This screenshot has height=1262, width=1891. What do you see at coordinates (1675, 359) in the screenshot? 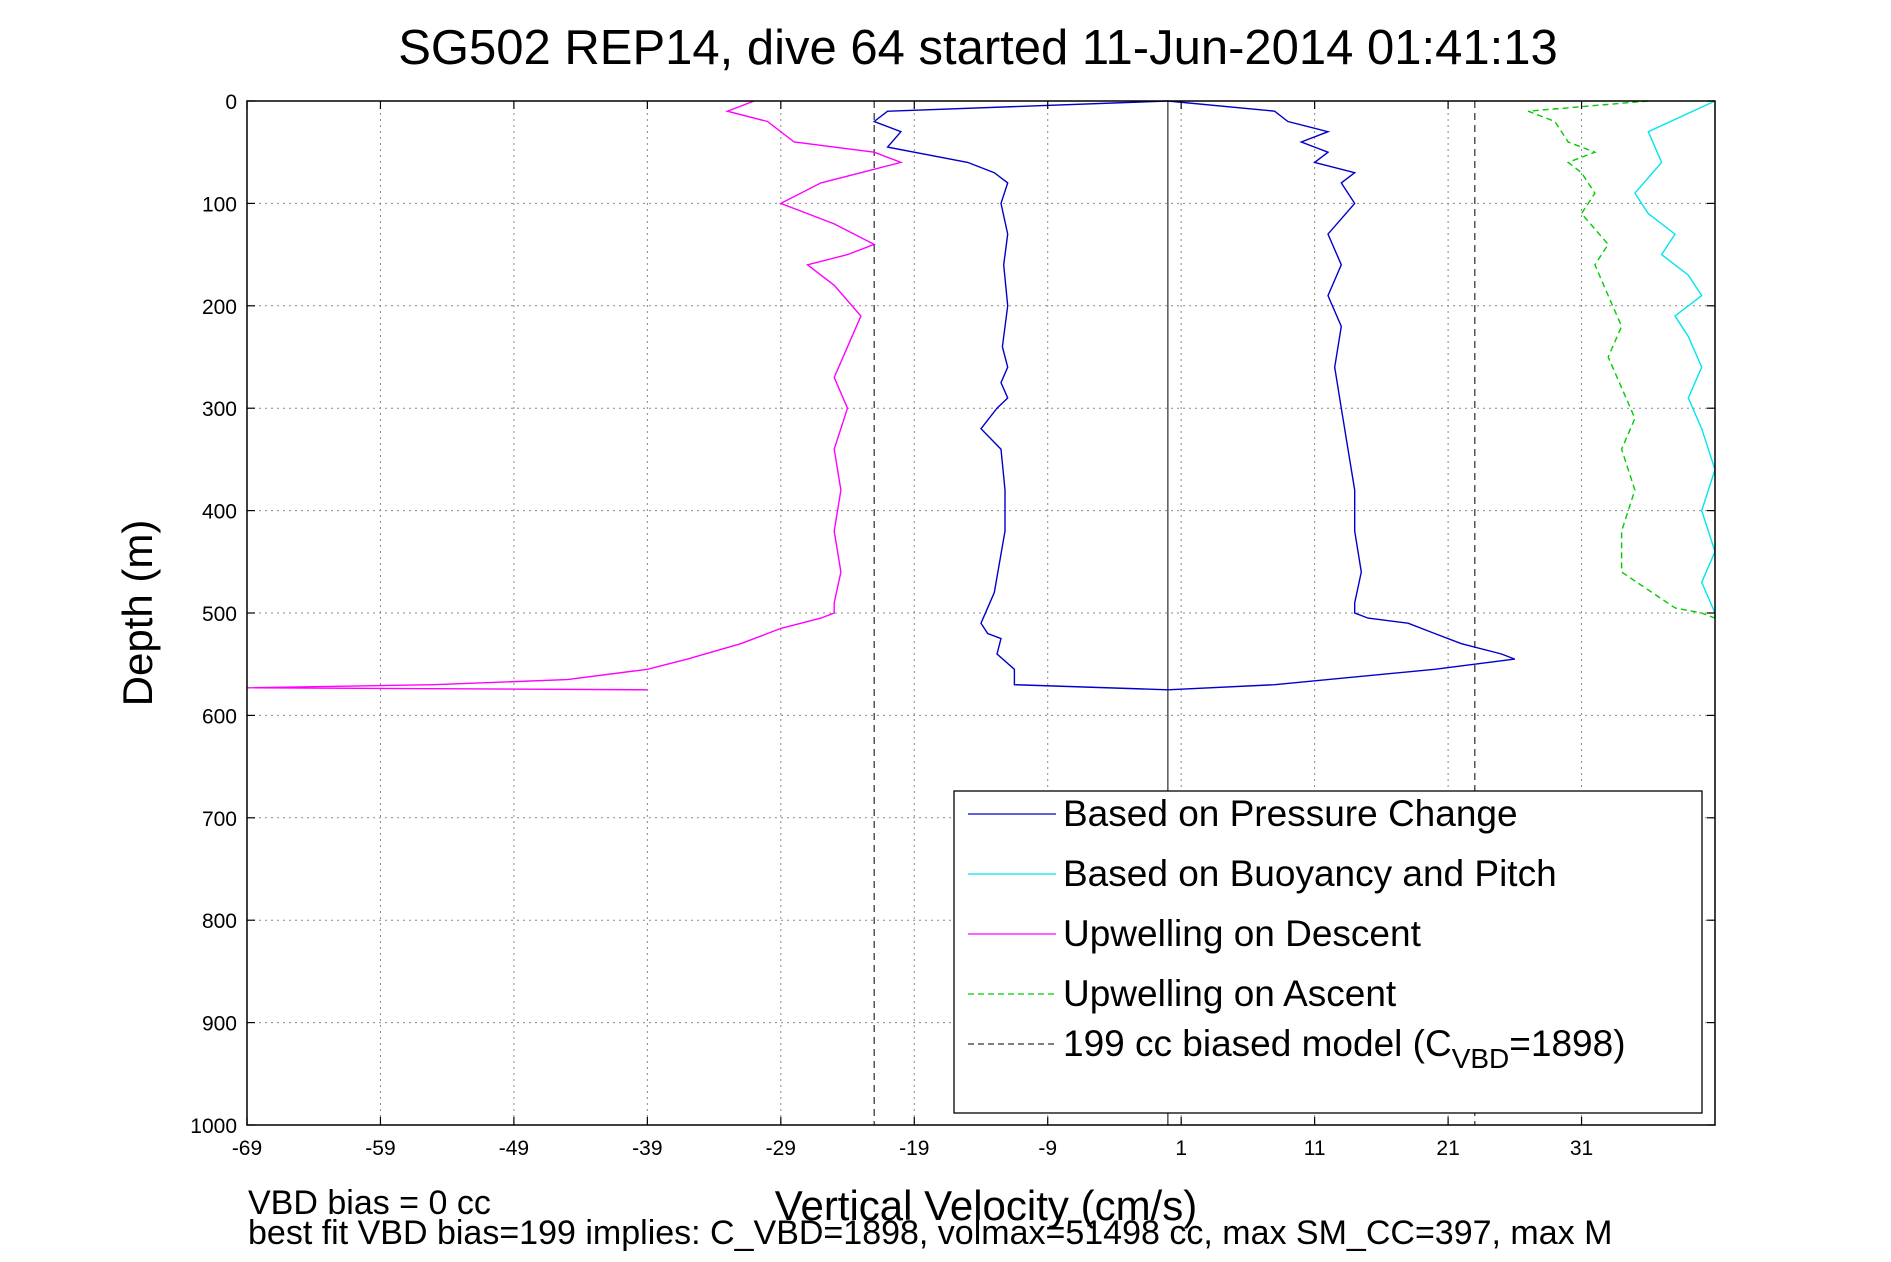
I see `series-based-on-buoyancy-and-pitch-line` at bounding box center [1675, 359].